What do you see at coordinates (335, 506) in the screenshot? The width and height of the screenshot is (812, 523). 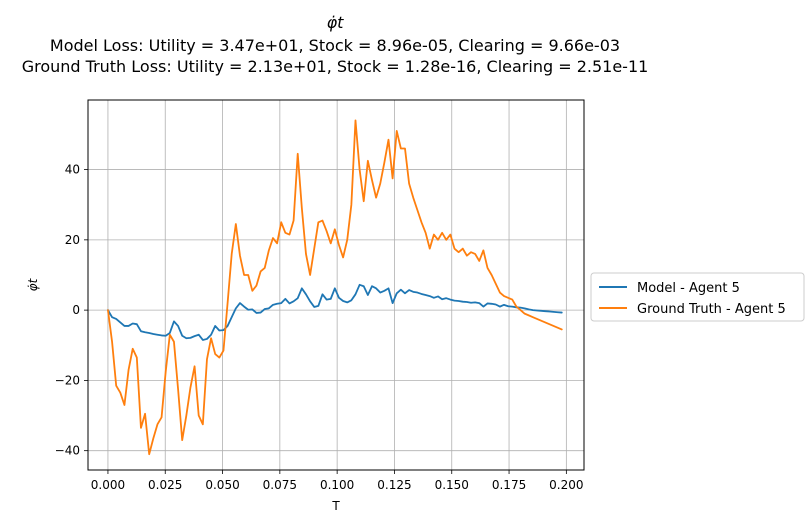 I see `x-axis-label: T` at bounding box center [335, 506].